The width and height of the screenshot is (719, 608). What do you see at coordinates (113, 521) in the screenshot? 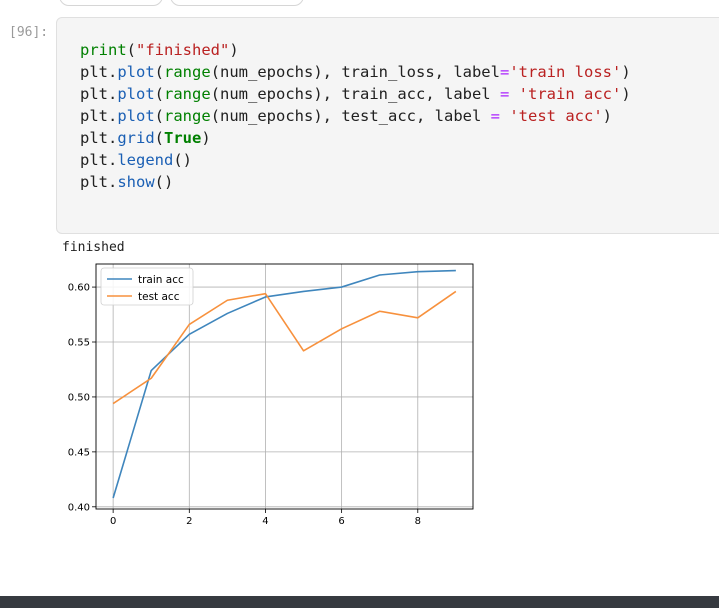
I see `x-tick-label: 0` at bounding box center [113, 521].